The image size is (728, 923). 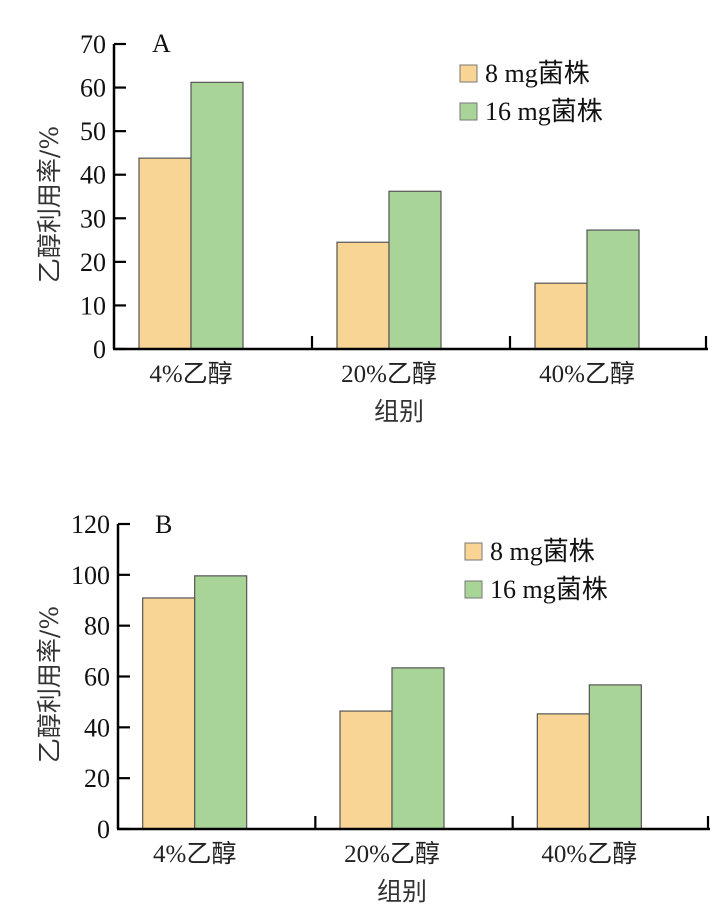 I want to click on y-tick-label: 50, so click(x=93, y=131).